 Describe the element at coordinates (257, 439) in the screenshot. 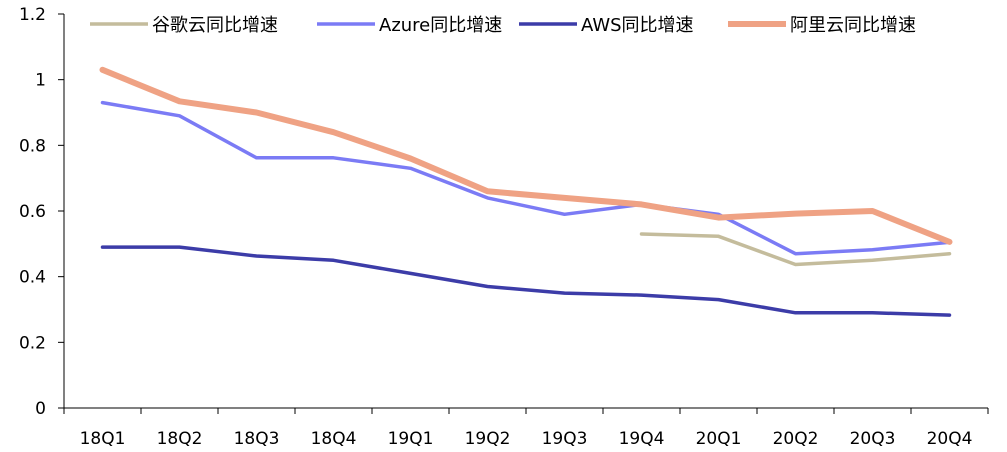

I see `x-tick-label: 18Q3` at that location.